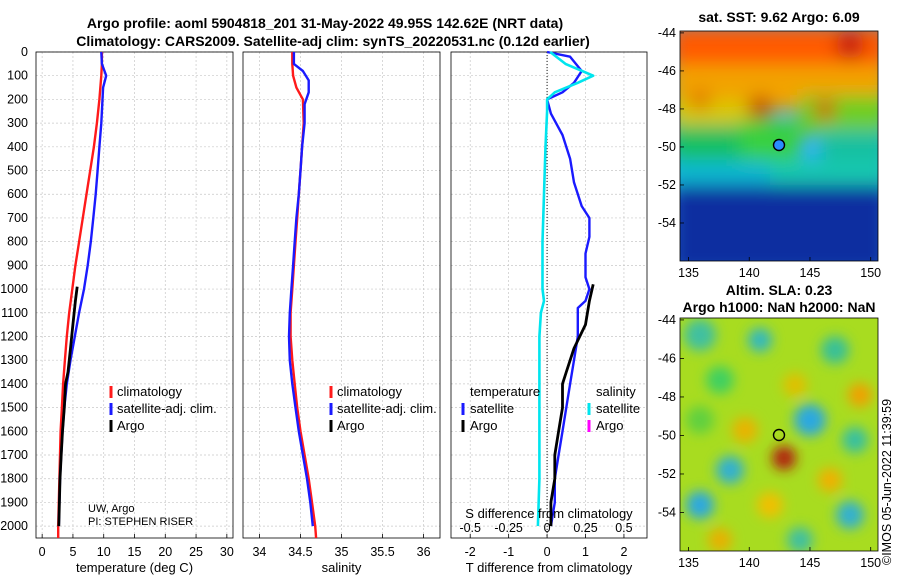 The image size is (900, 580). I want to click on series-satellite-line, so click(300, 289).